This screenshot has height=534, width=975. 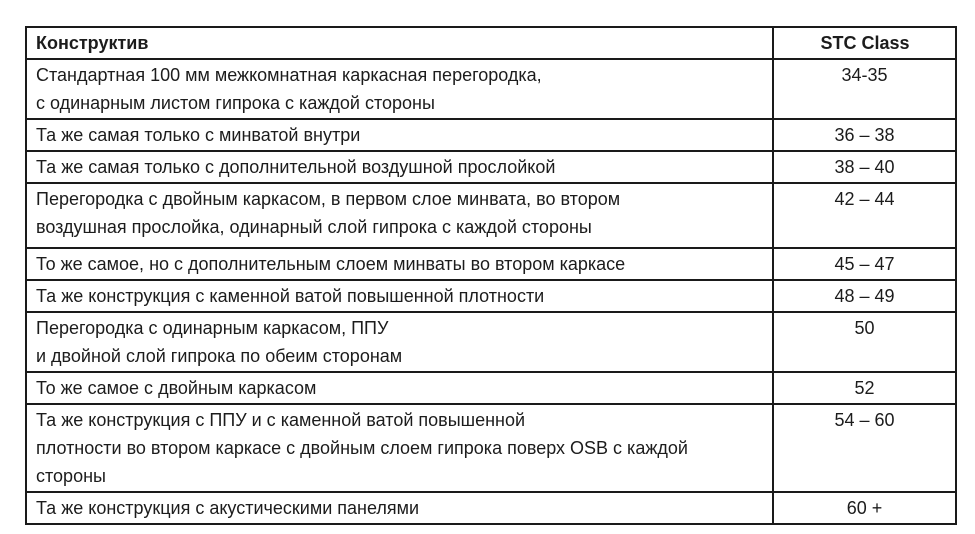 What do you see at coordinates (399, 388) in the screenshot?
I see `construction-cell: То же самое с двойным каркасом` at bounding box center [399, 388].